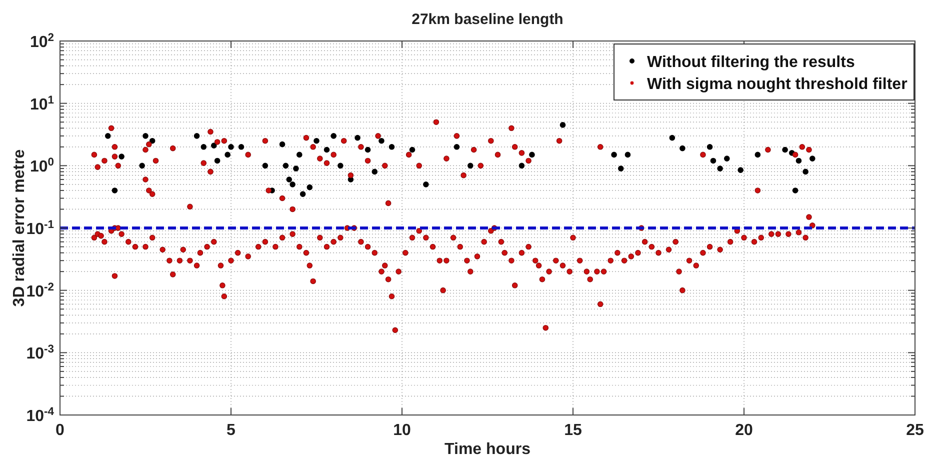 Image resolution: width=934 pixels, height=462 pixels. What do you see at coordinates (40, 228) in the screenshot?
I see `y-tick-label: 10$^{-1}$` at bounding box center [40, 228].